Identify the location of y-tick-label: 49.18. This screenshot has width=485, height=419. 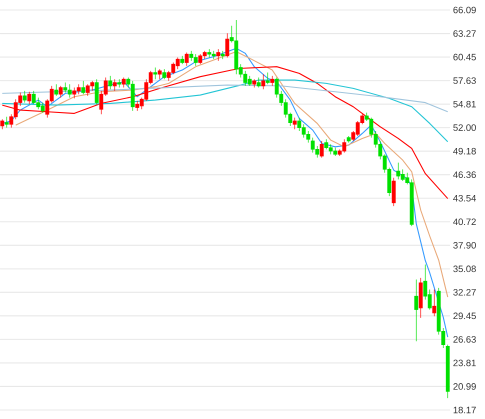
(464, 151).